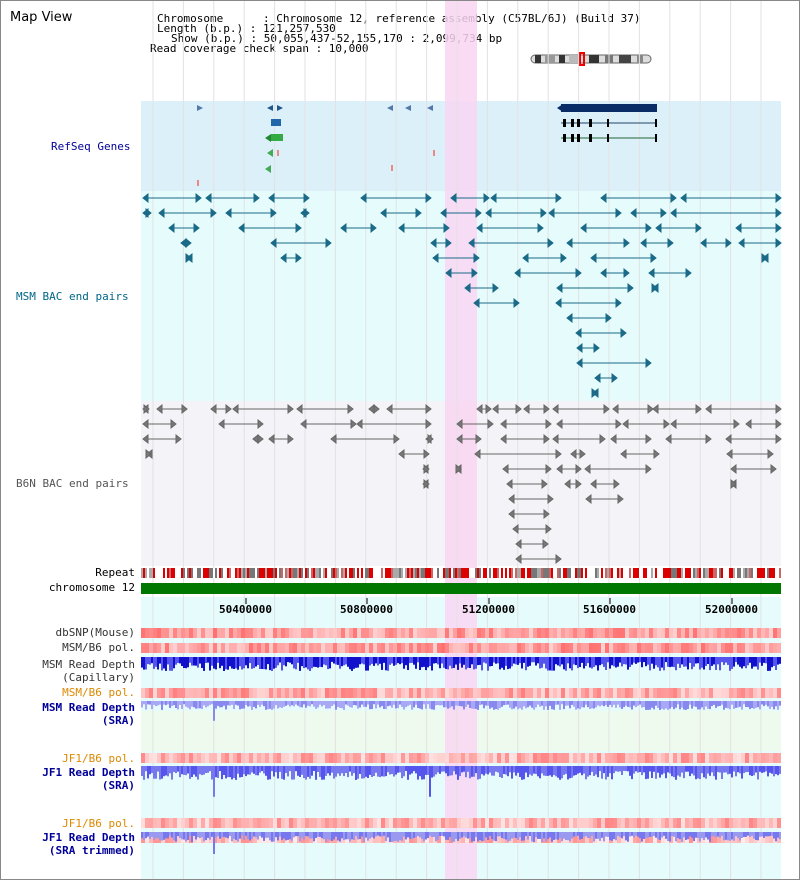 Image resolution: width=800 pixels, height=880 pixels. Describe the element at coordinates (72, 296) in the screenshot. I see `track-label-msm-bac: MSM BAC end pairs` at that location.